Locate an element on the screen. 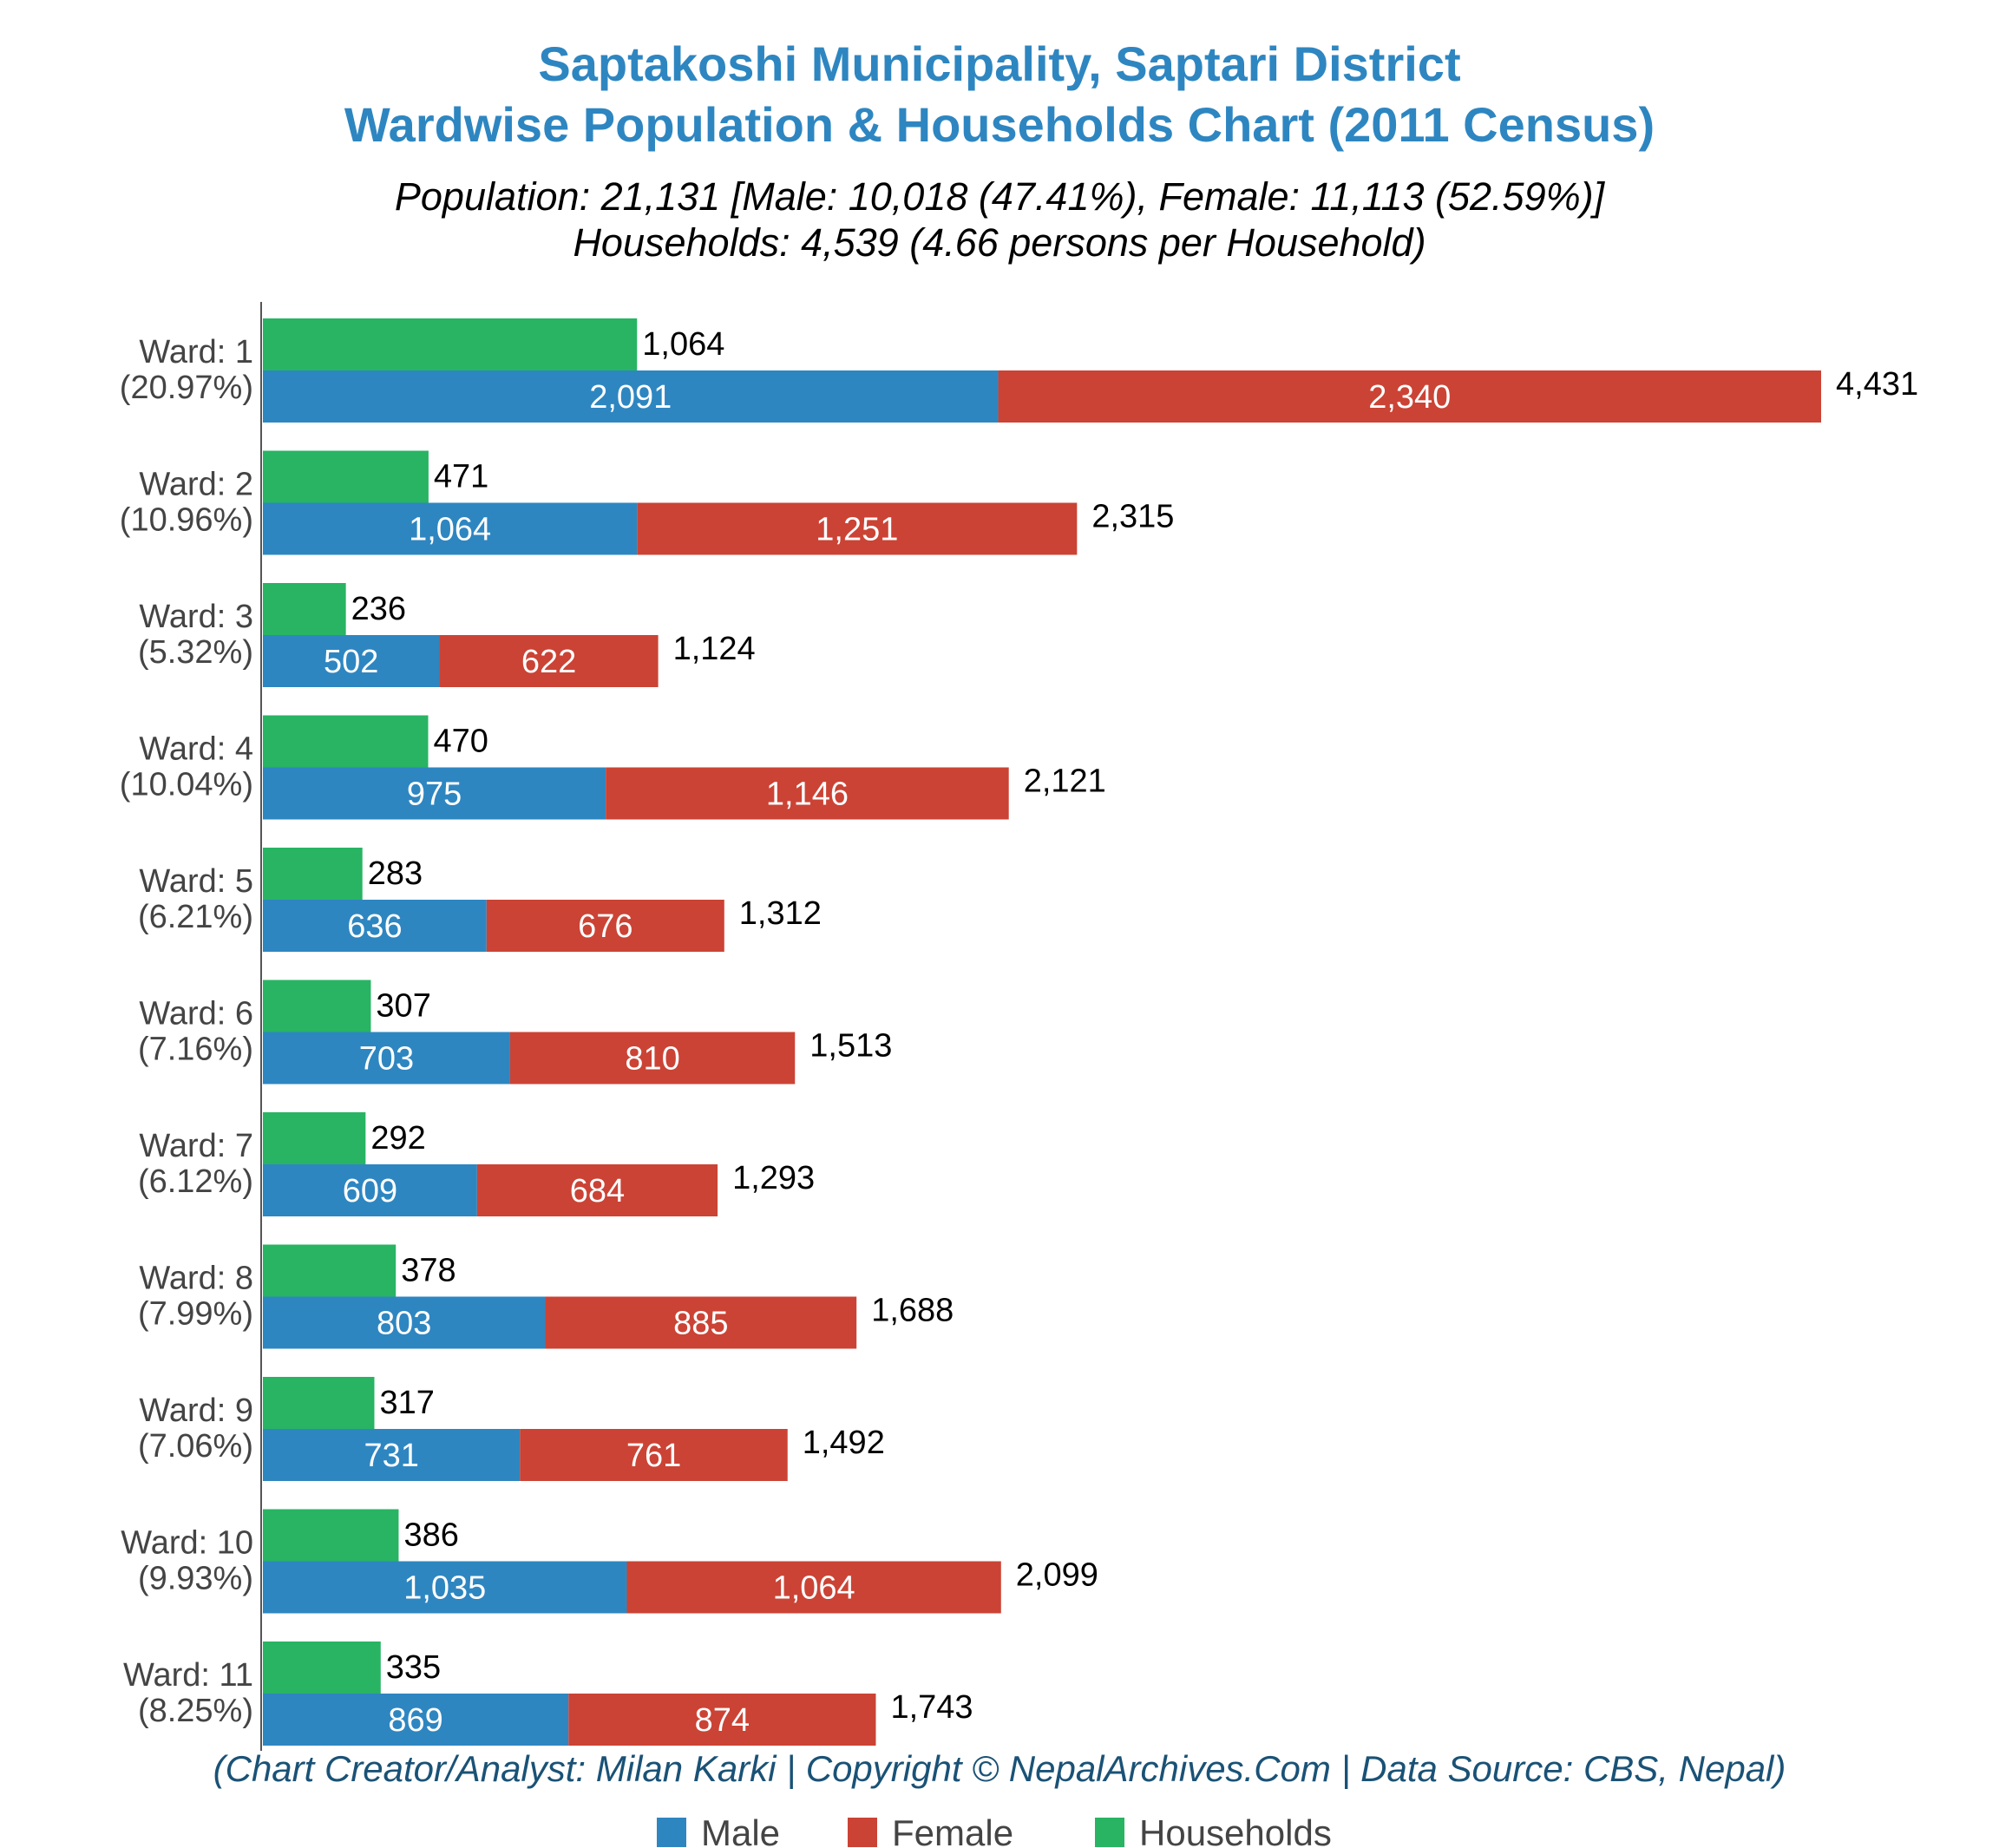 The image size is (1999, 1848). ward-share-label: (6.12%) is located at coordinates (195, 1181).